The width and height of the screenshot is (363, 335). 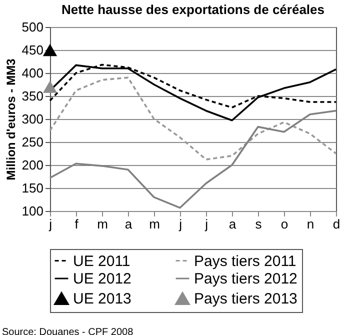 What do you see at coordinates (33, 165) in the screenshot?
I see `y-tick-label: 200` at bounding box center [33, 165].